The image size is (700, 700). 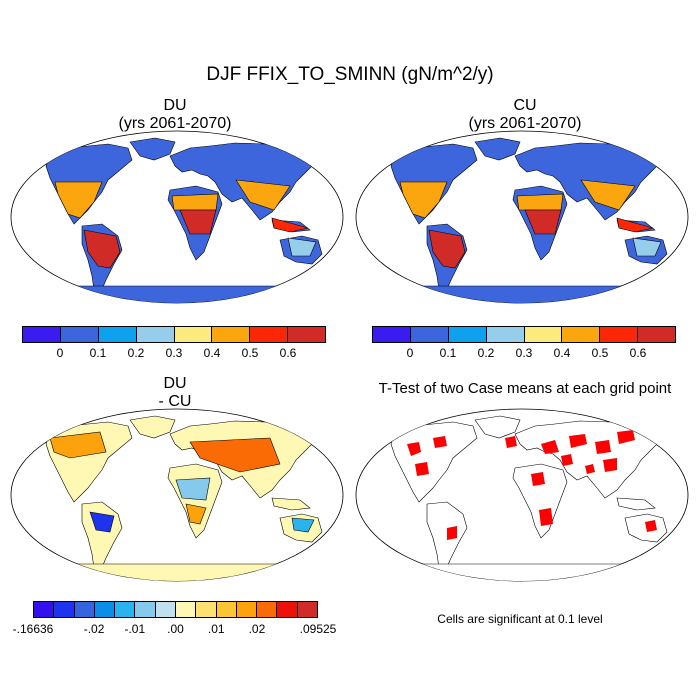 What do you see at coordinates (520, 619) in the screenshot?
I see `significance-note: Cells are significant at 0.1 level` at bounding box center [520, 619].